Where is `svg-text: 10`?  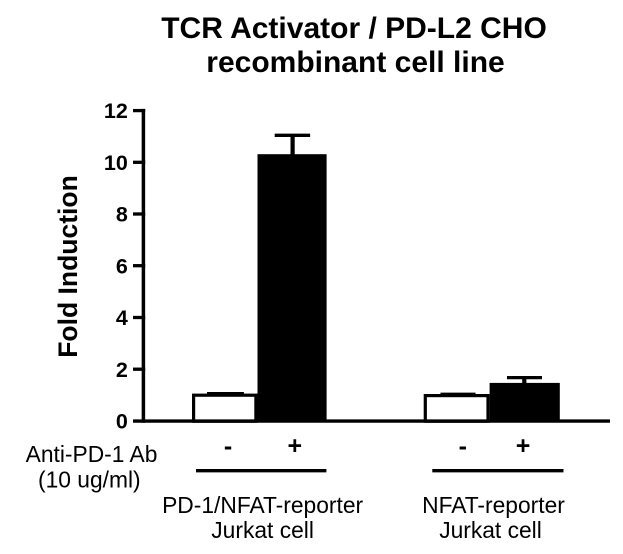
svg-text: 10 is located at coordinates (116, 163).